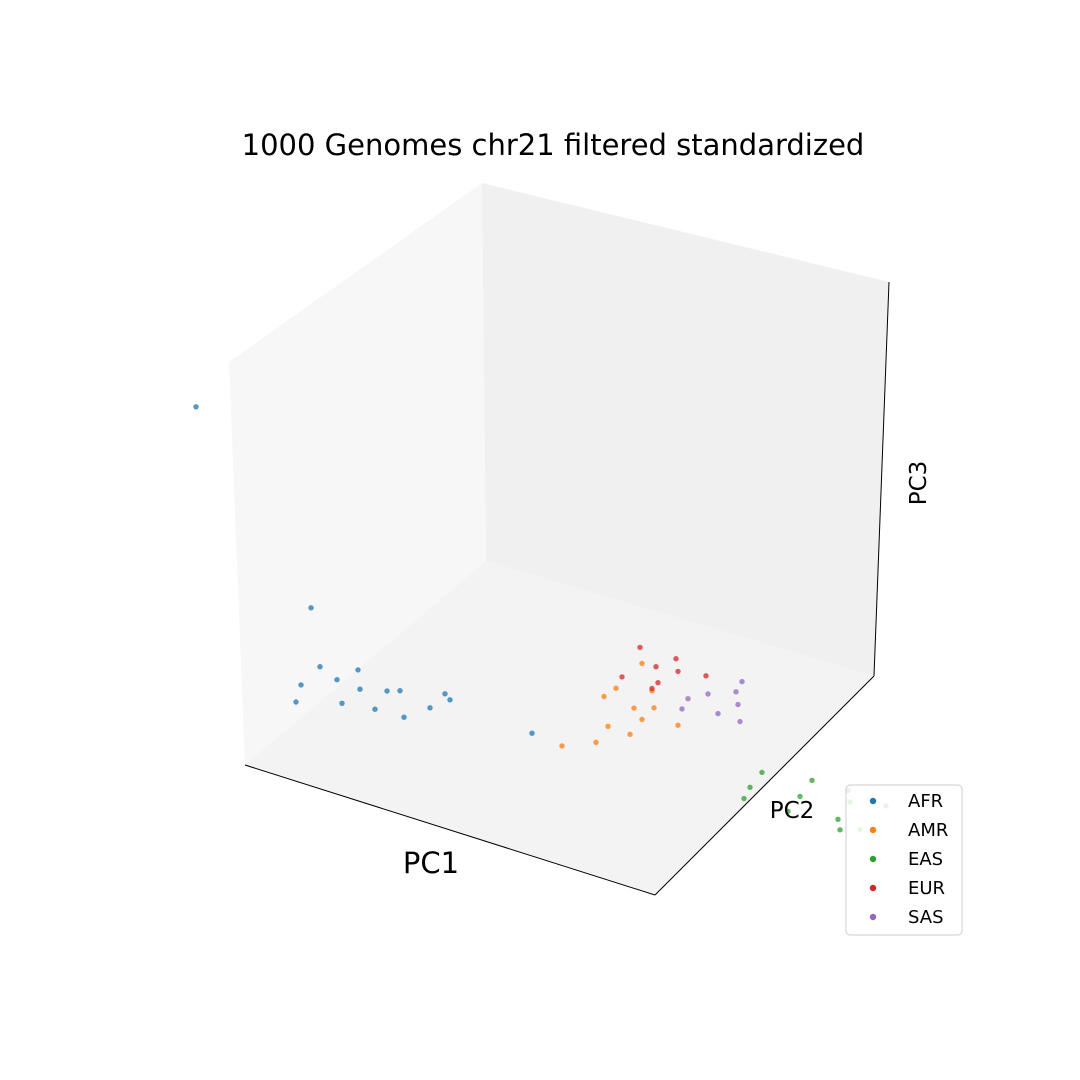  Describe the element at coordinates (873, 917) in the screenshot. I see `legend-marker-sas` at that location.